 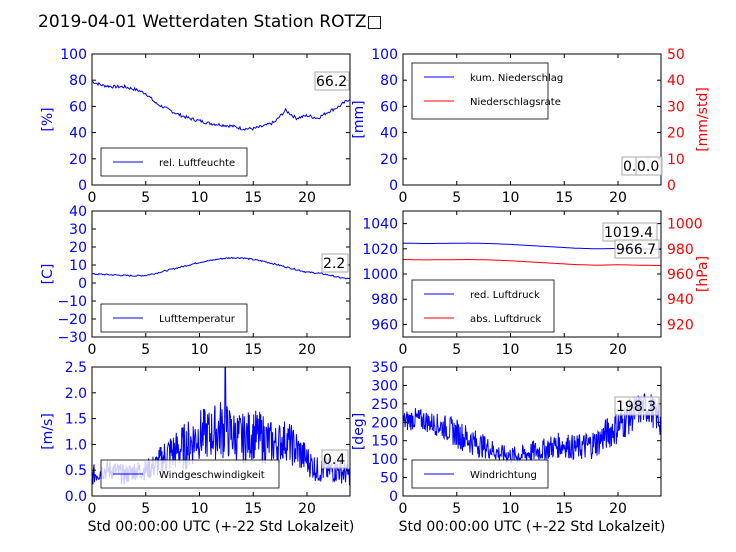 I want to click on y-tick-label: 50, so click(x=389, y=479).